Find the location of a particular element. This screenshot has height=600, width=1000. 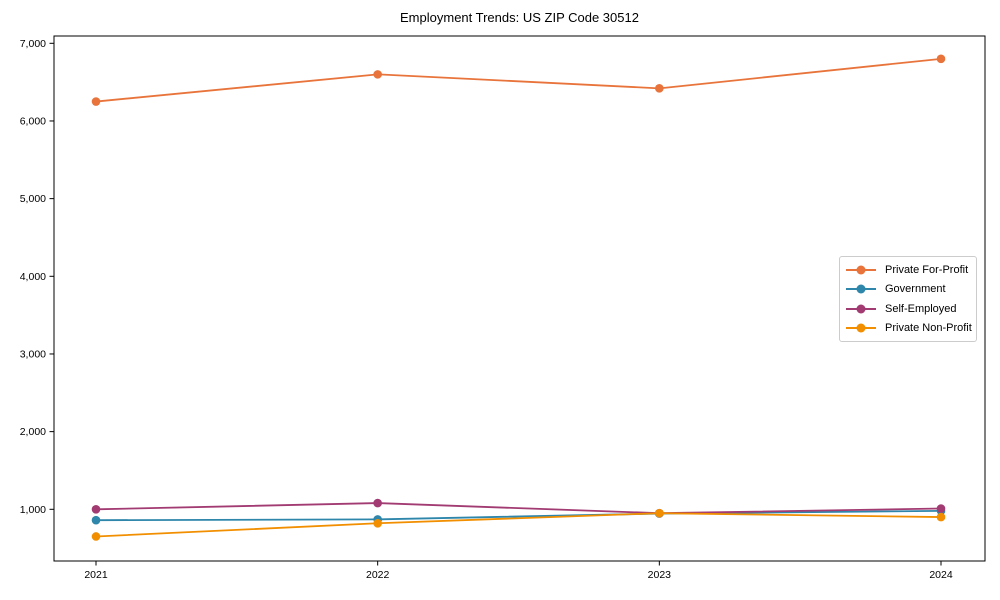

y-tick-label: 3,000 is located at coordinates (33, 355).